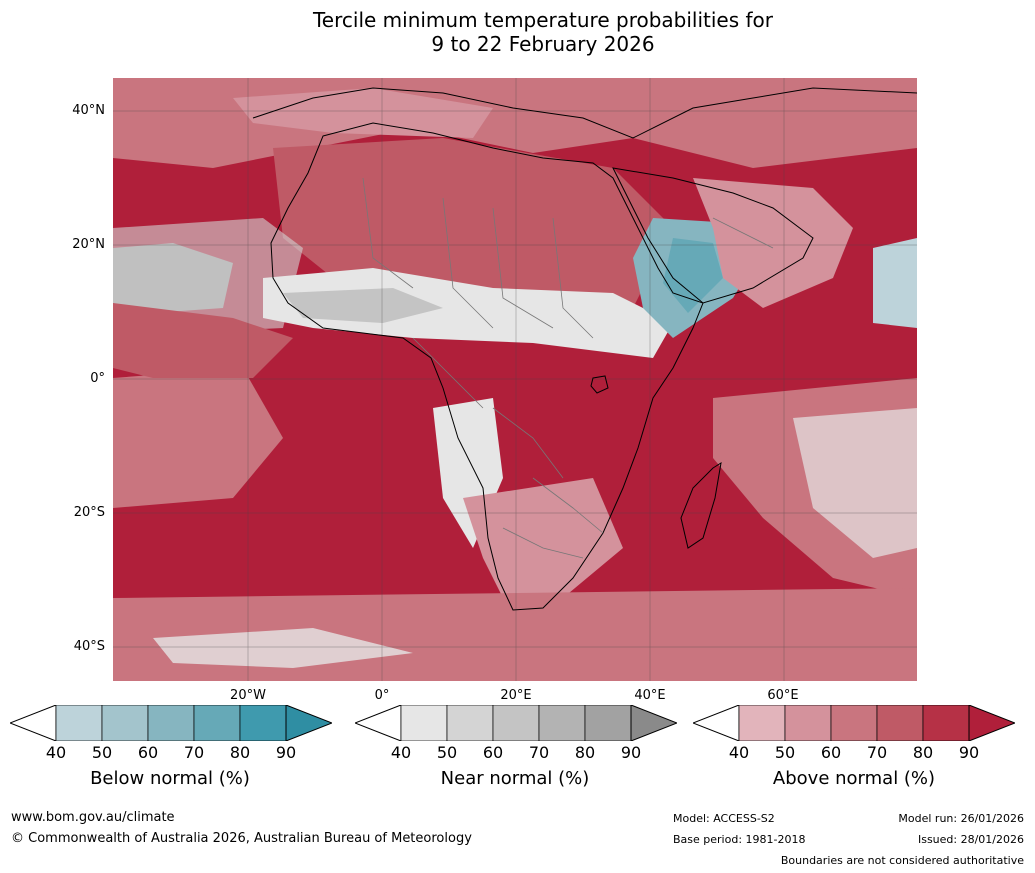  What do you see at coordinates (208, 275) in the screenshot?
I see `region-west-atl-light` at bounding box center [208, 275].